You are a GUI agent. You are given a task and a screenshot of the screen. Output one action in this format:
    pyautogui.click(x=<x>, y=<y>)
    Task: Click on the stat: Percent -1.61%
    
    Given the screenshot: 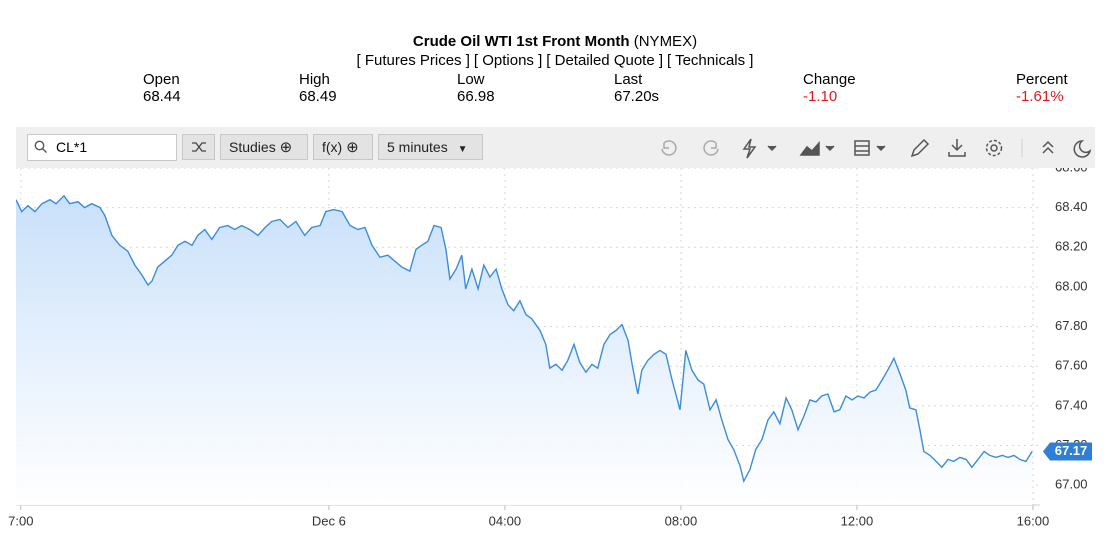 What is the action you would take?
    pyautogui.click(x=1042, y=88)
    